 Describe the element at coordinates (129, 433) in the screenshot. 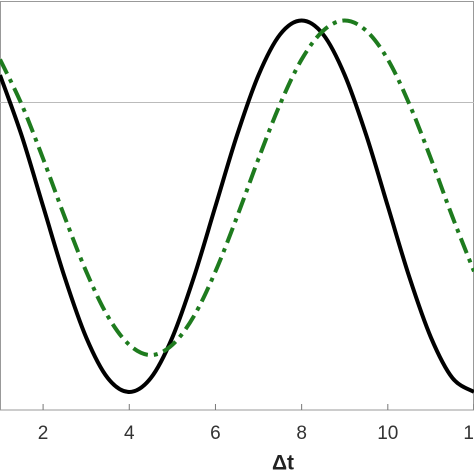

I see `x-tick-label: 4` at that location.